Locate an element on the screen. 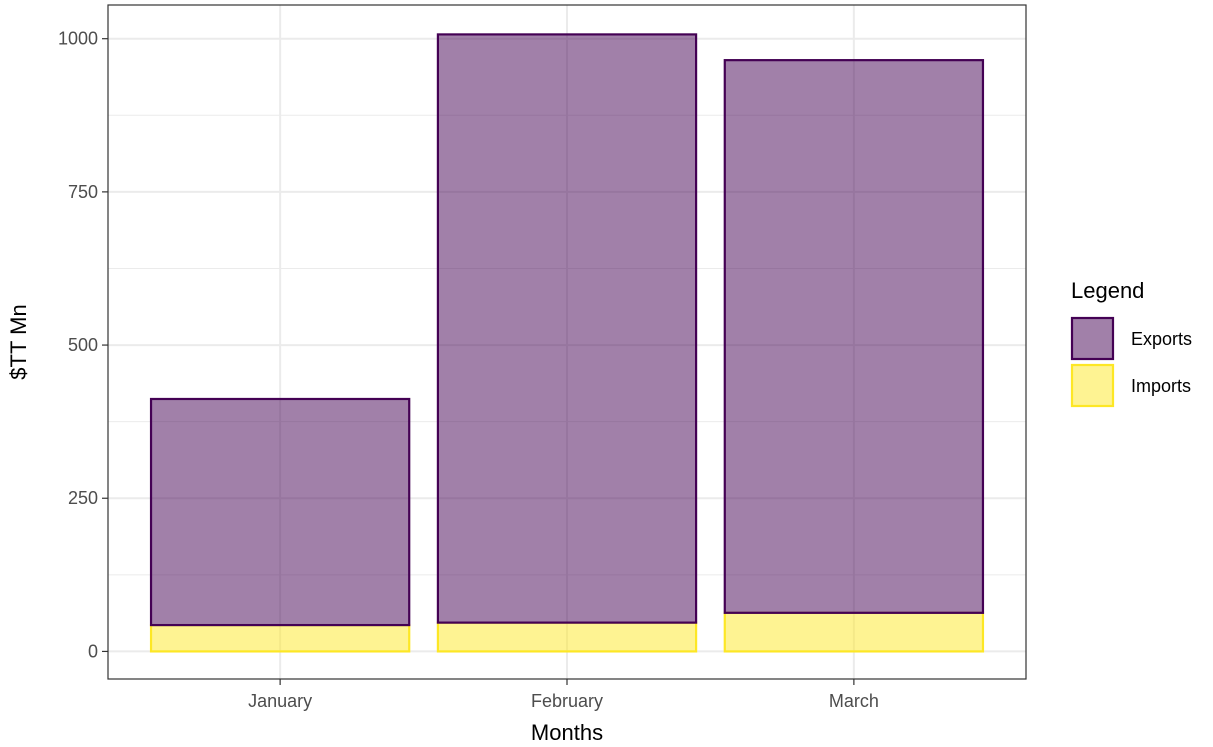 This screenshot has height=747, width=1213. legend-label-imports: Imports is located at coordinates (1161, 386).